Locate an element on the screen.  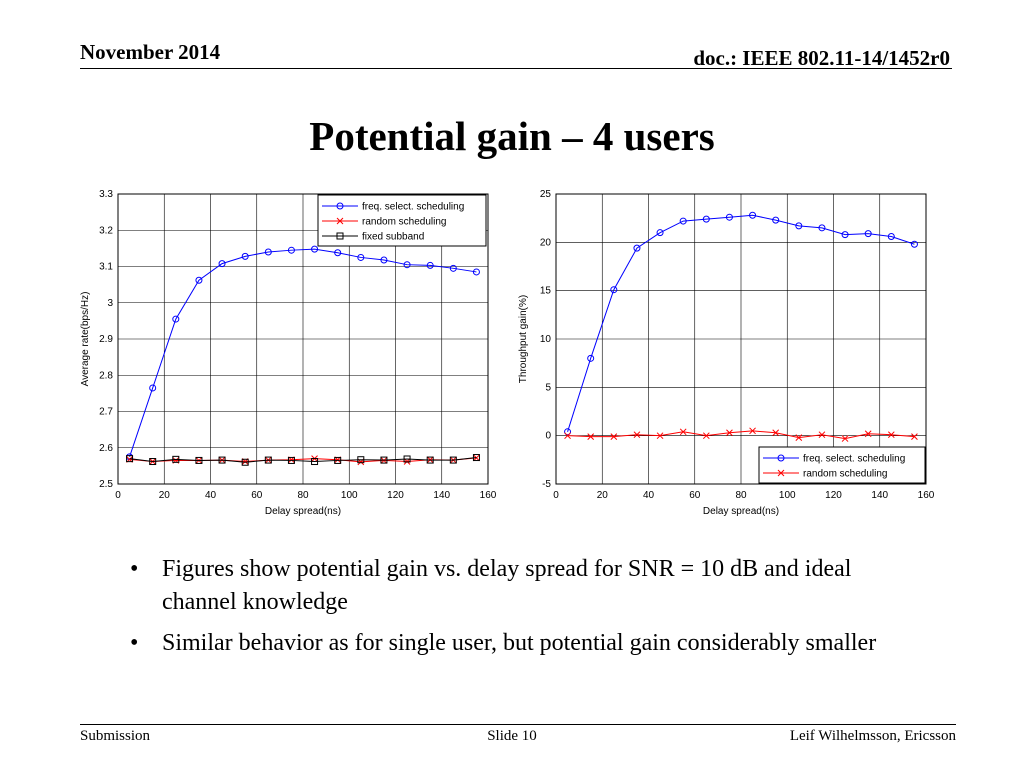
y-tick-label: 10 is located at coordinates (546, 339).